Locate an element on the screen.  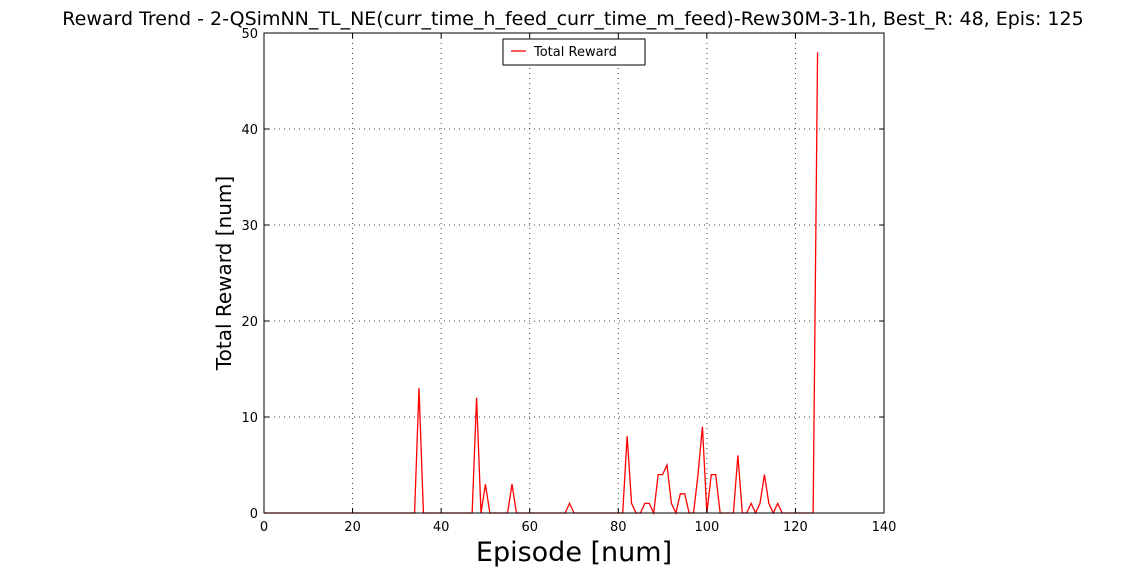
x-tick-label: 120 is located at coordinates (795, 527).